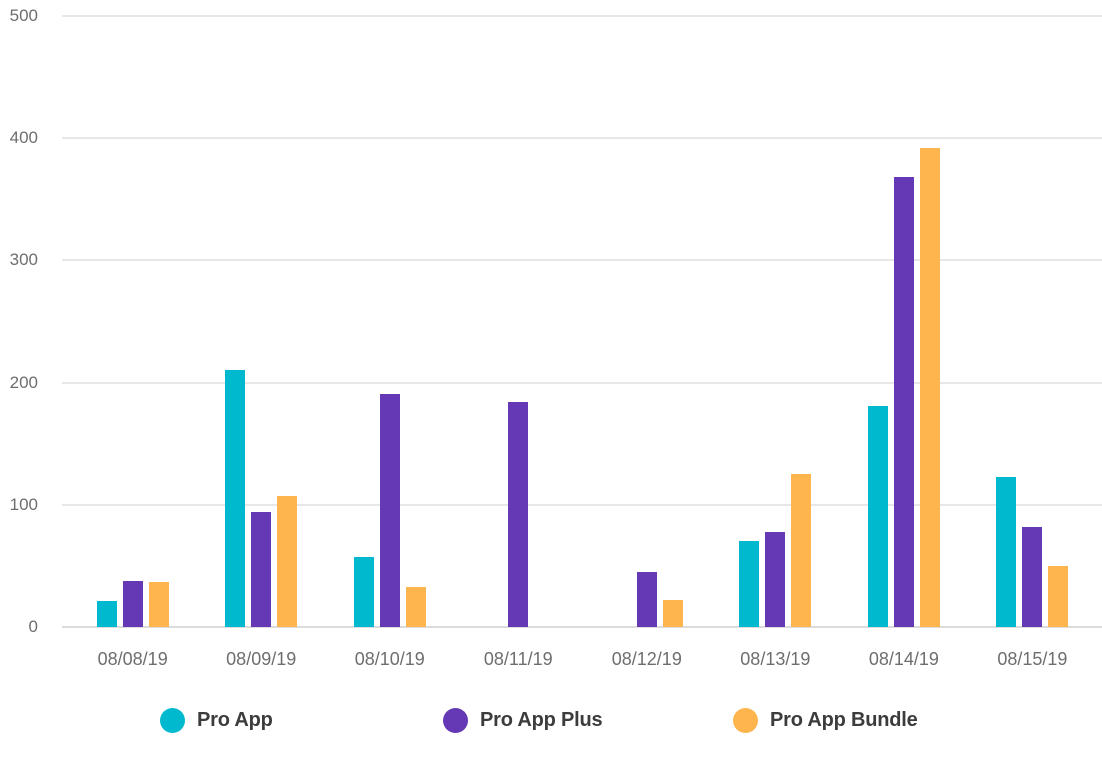  I want to click on y-tick-label: 100, so click(23, 504).